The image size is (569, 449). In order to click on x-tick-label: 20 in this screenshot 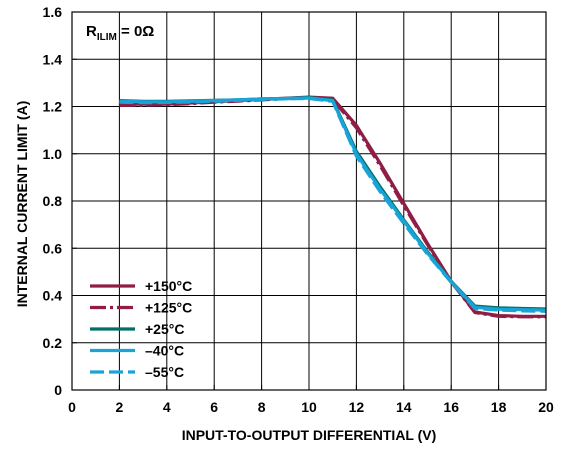, I will do `click(546, 407)`.